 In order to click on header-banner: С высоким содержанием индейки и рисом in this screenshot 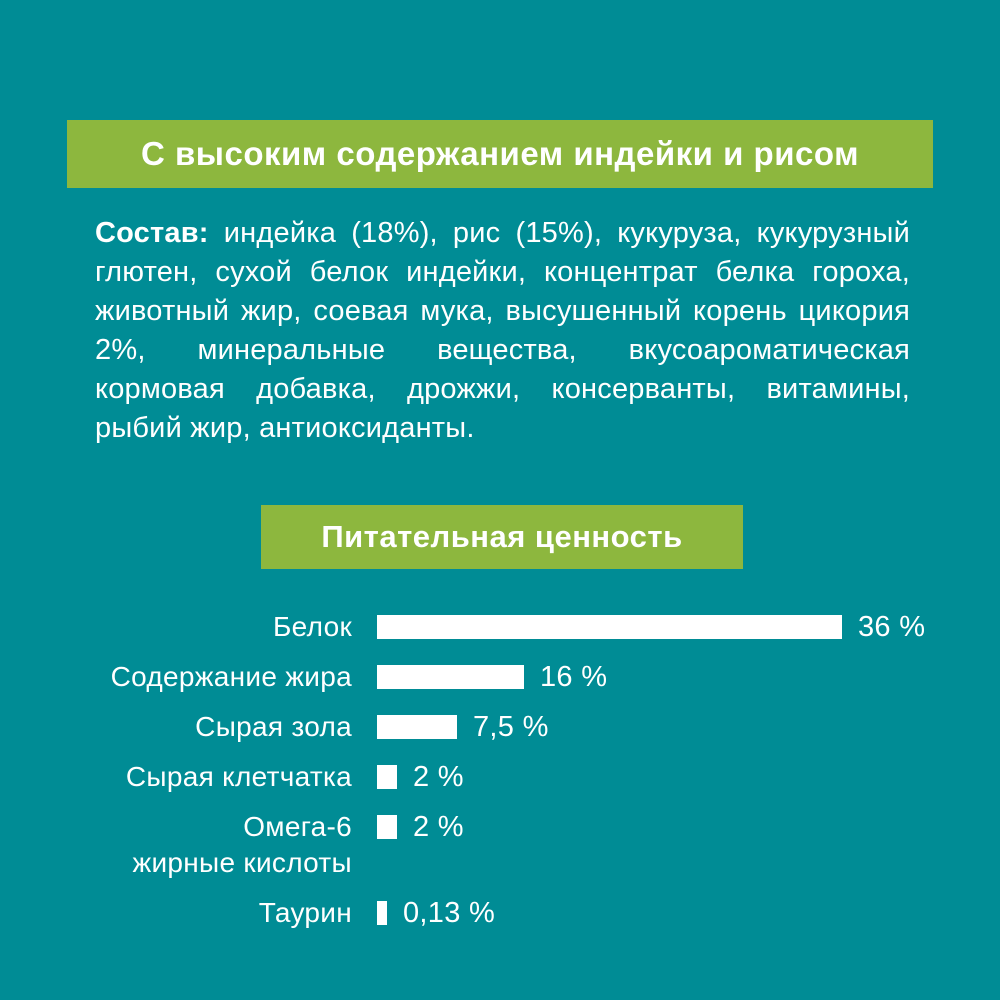, I will do `click(500, 154)`.